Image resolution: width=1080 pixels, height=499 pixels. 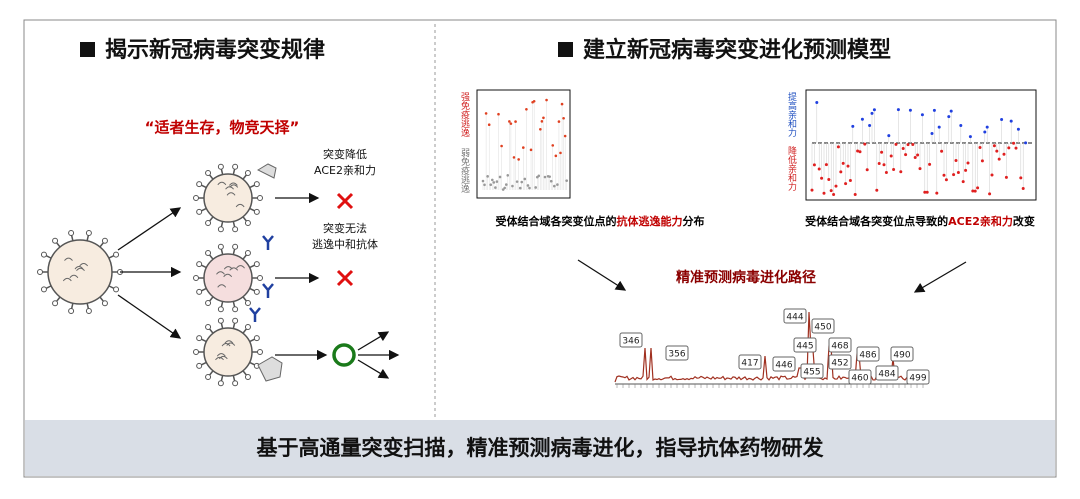 What do you see at coordinates (345, 278) in the screenshot?
I see `cross` at bounding box center [345, 278].